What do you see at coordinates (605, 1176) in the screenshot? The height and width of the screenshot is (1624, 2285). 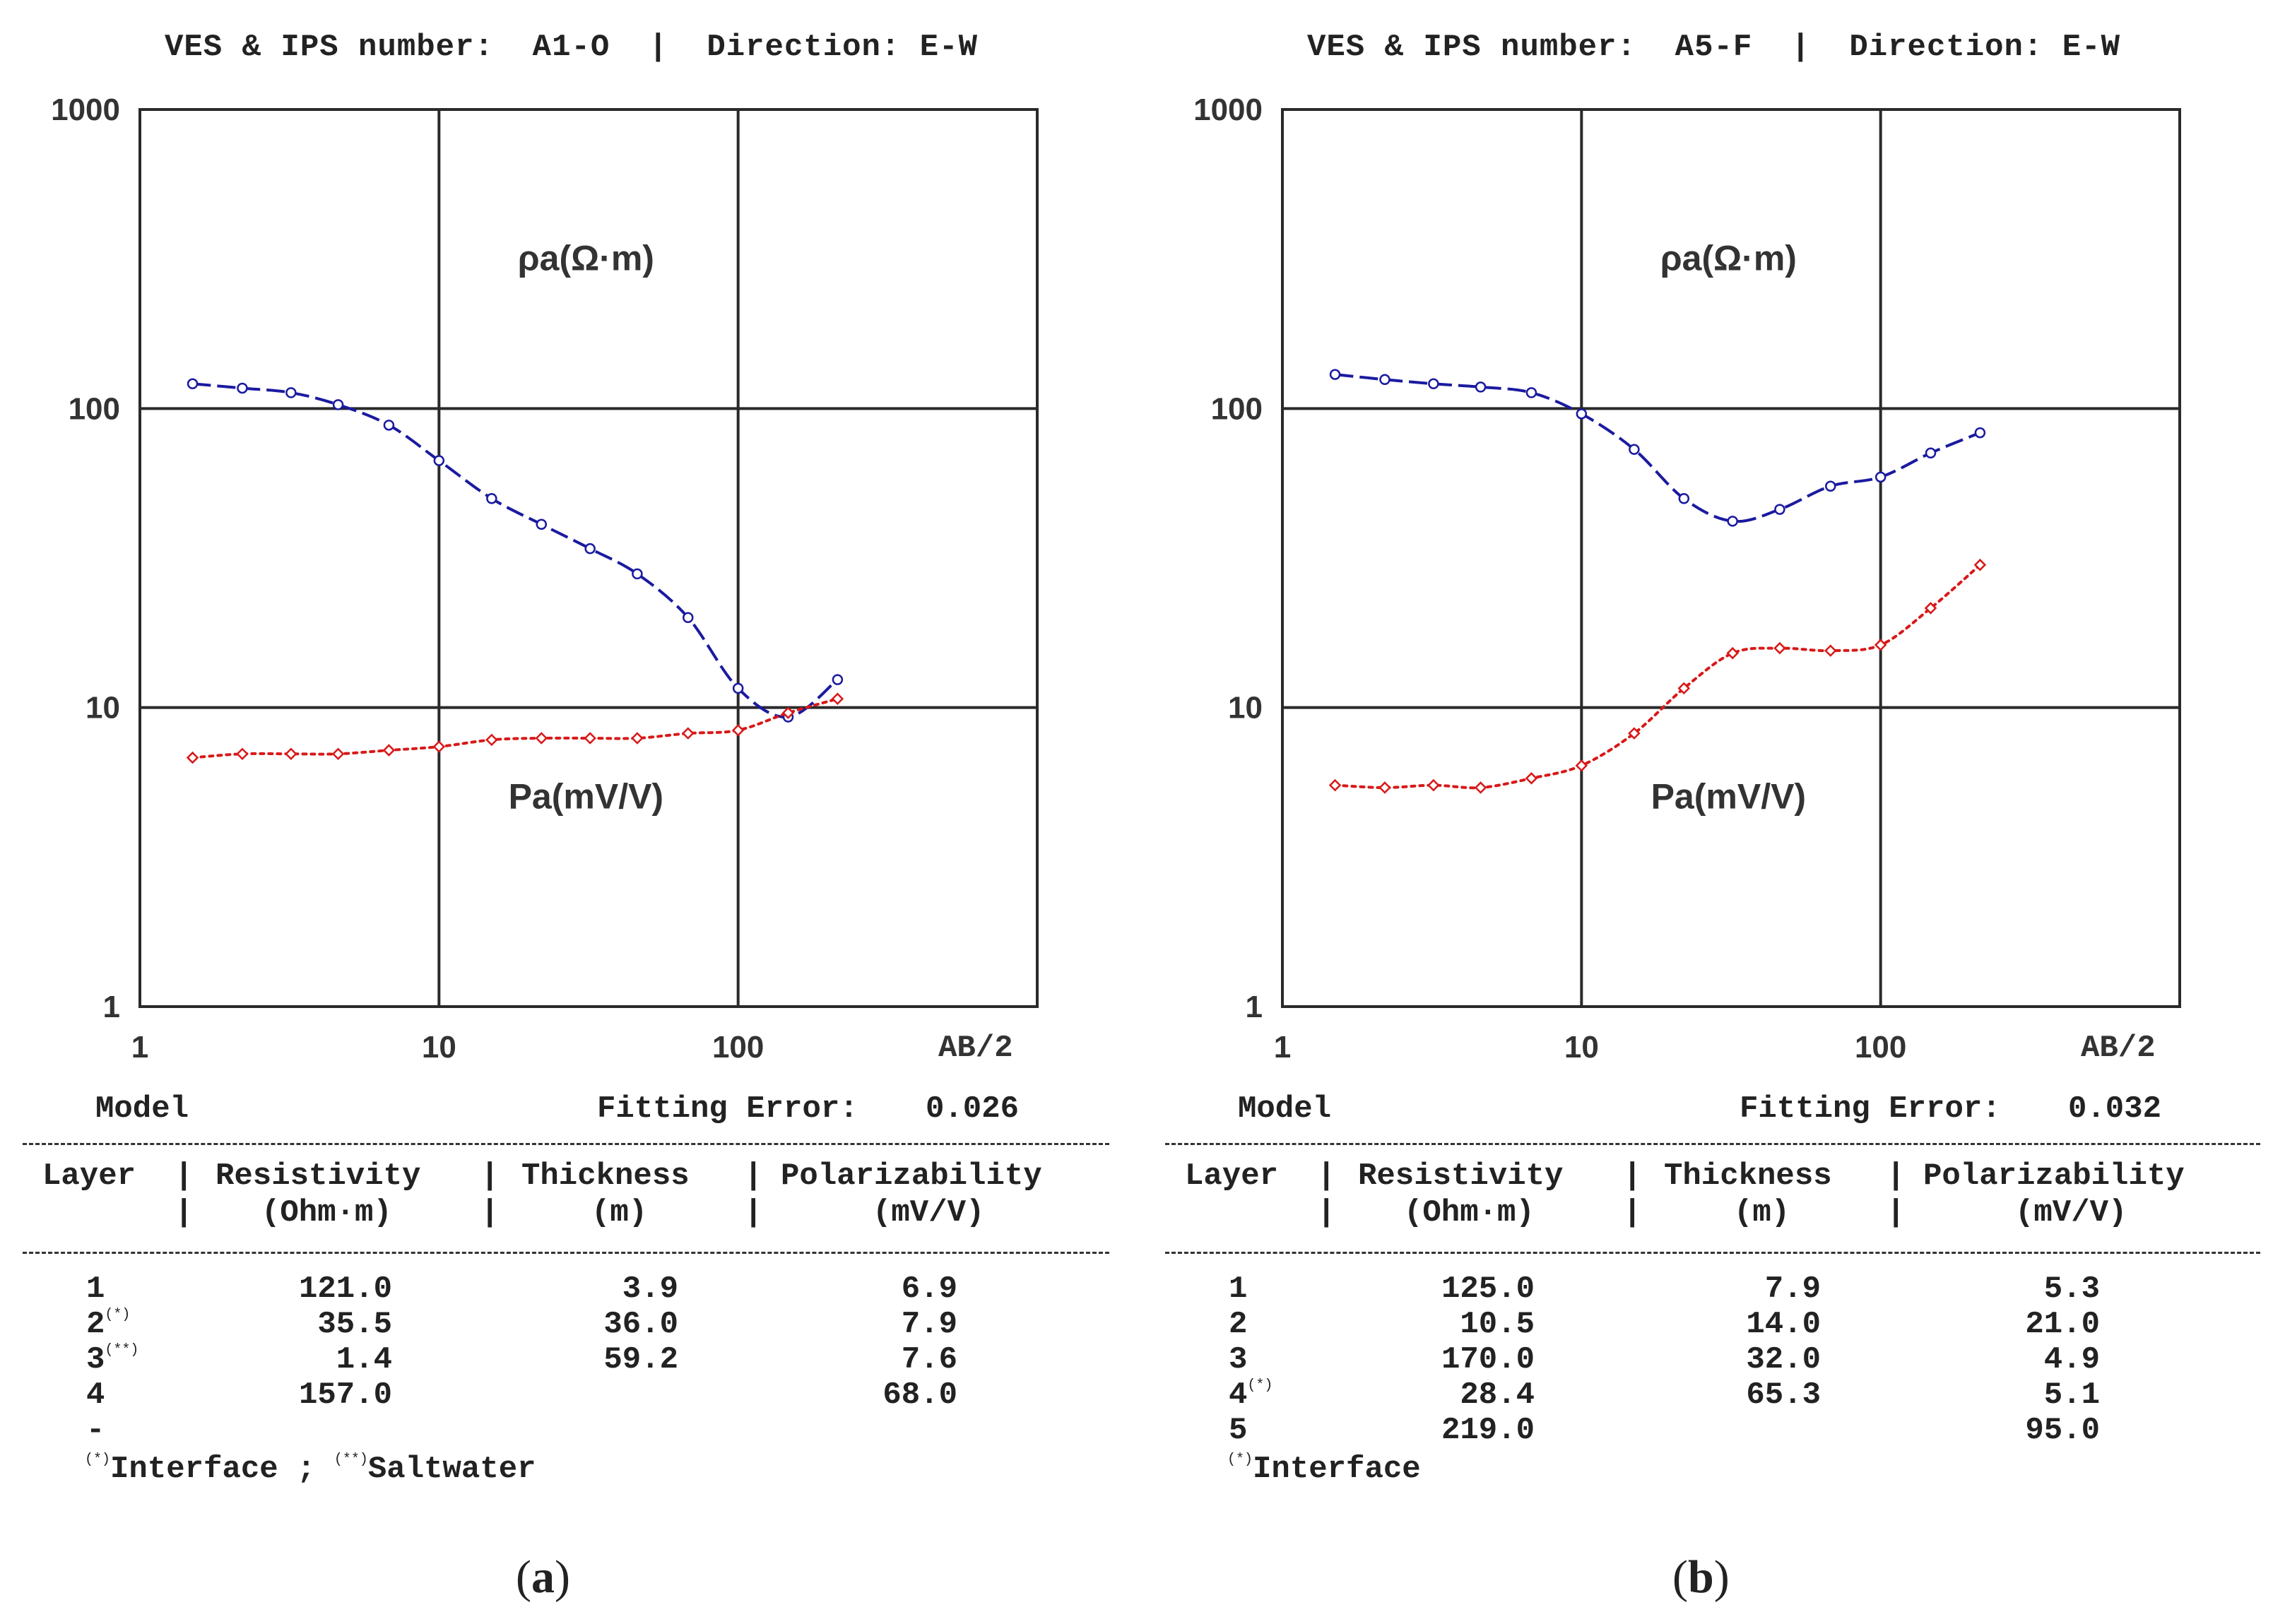 I see `col-header-thickness: Thickness` at bounding box center [605, 1176].